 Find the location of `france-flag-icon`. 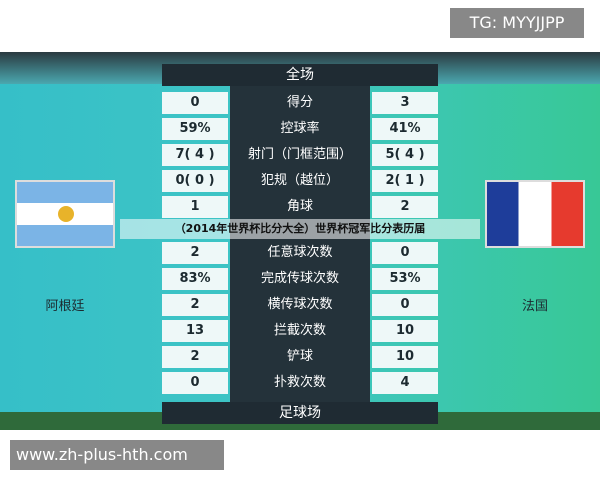

france-flag-icon is located at coordinates (535, 214).